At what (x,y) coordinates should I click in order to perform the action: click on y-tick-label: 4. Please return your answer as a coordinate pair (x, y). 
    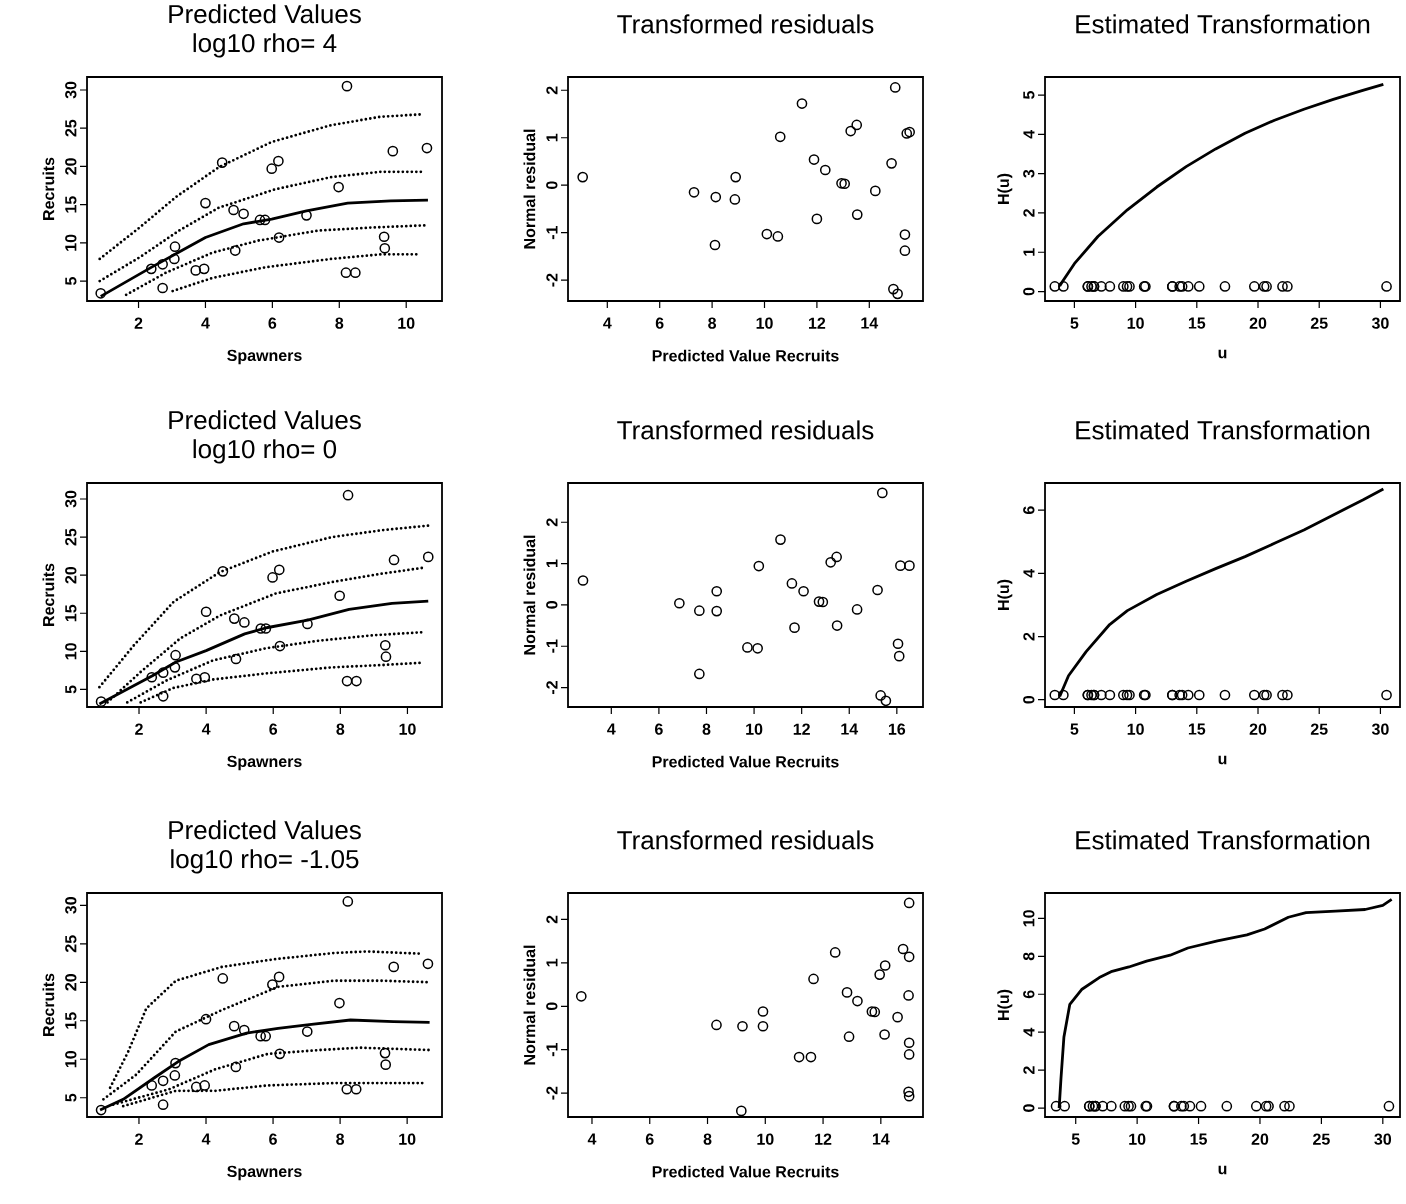
    Looking at the image, I should click on (1029, 573).